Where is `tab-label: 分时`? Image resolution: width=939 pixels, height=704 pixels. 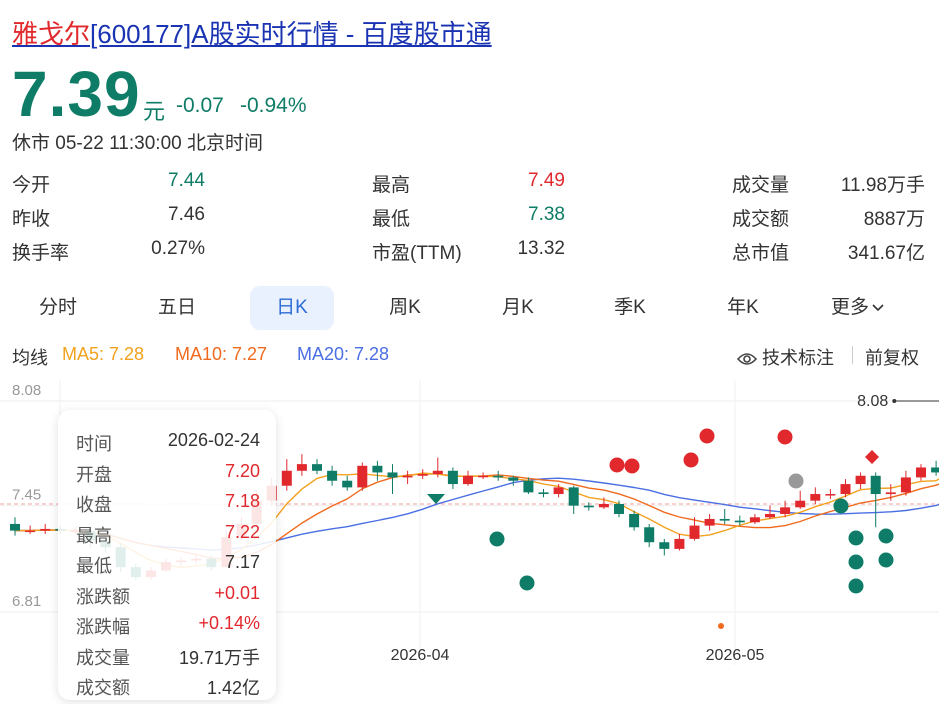
tab-label: 分时 is located at coordinates (57, 307).